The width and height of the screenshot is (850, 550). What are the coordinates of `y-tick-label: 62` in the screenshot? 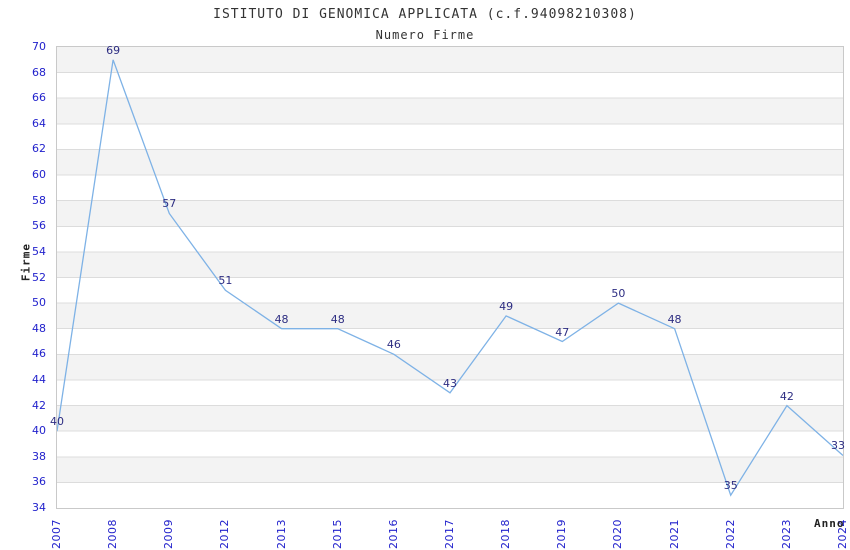 It's located at (39, 149).